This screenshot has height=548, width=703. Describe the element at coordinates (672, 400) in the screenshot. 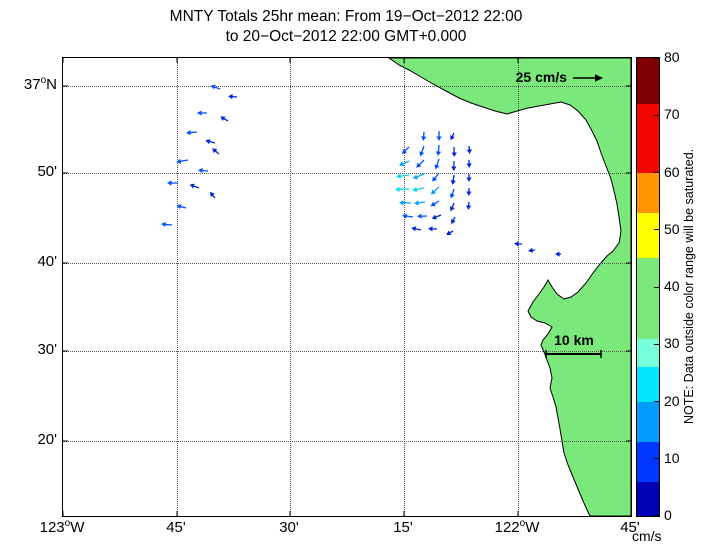

I see `colorbar-tick-label: 20` at that location.